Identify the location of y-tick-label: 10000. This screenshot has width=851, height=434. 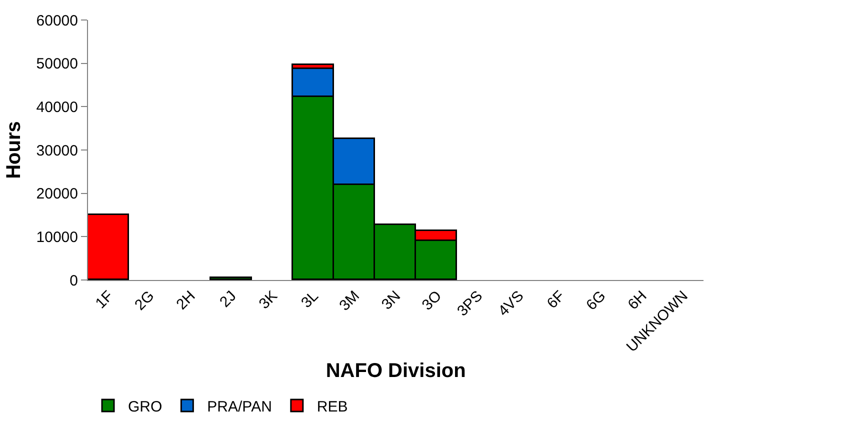
(57, 237).